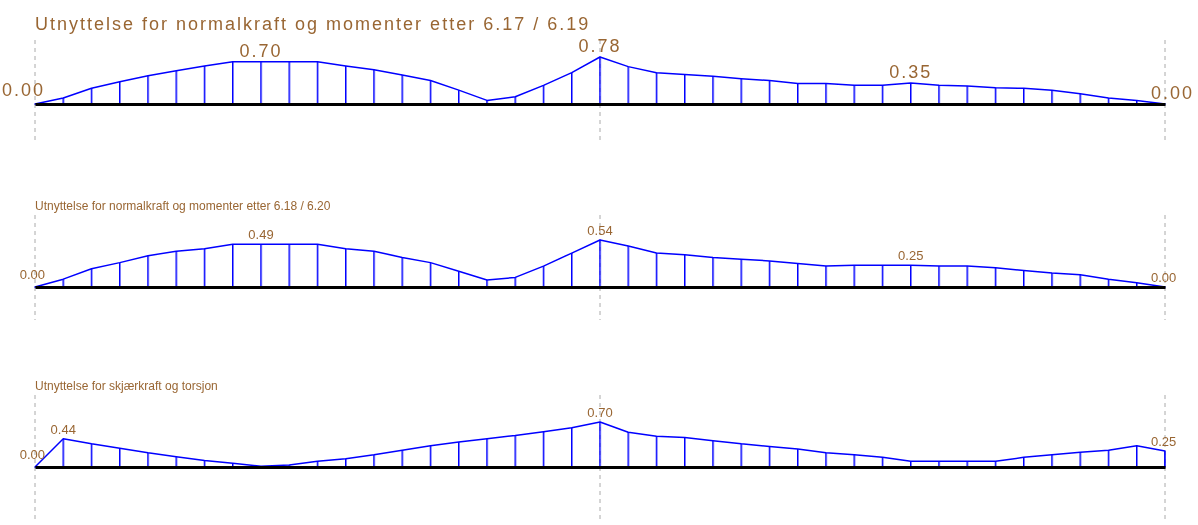 The image size is (1198, 525). I want to click on chart-title: Utnyttelse for normalkraft og momenter etter 6.18 / 6.20, so click(183, 206).